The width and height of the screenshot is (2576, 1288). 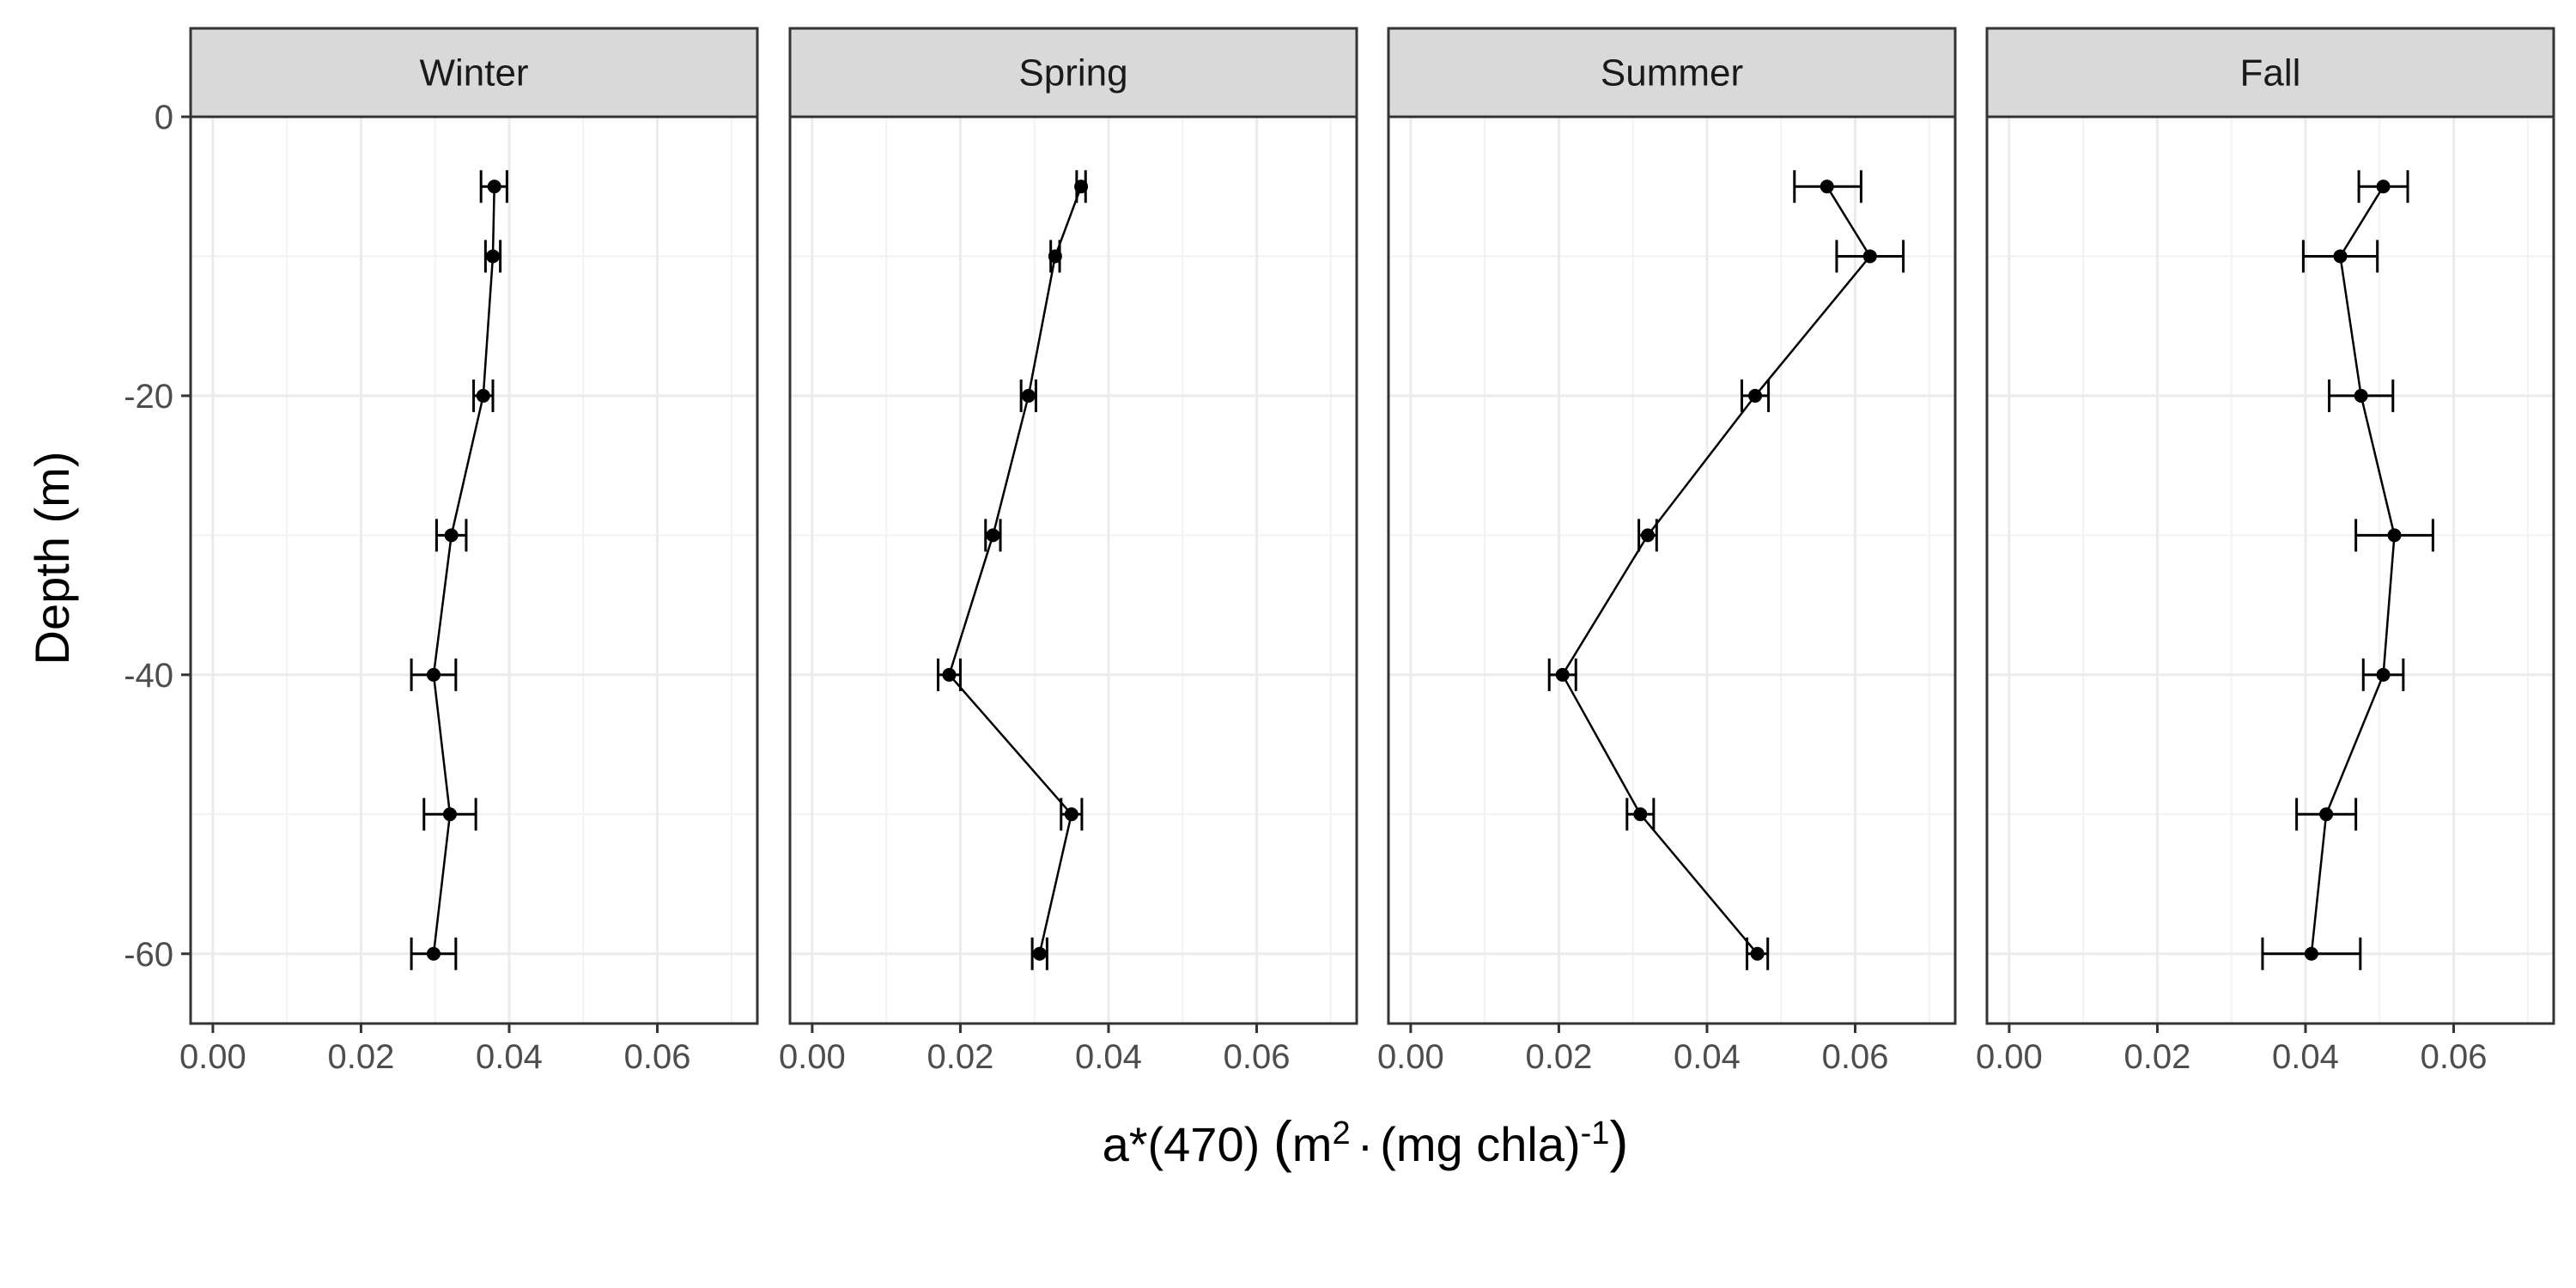 What do you see at coordinates (1480, 1144) in the screenshot?
I see `x-axis-title-mg-chla: (mg chla)` at bounding box center [1480, 1144].